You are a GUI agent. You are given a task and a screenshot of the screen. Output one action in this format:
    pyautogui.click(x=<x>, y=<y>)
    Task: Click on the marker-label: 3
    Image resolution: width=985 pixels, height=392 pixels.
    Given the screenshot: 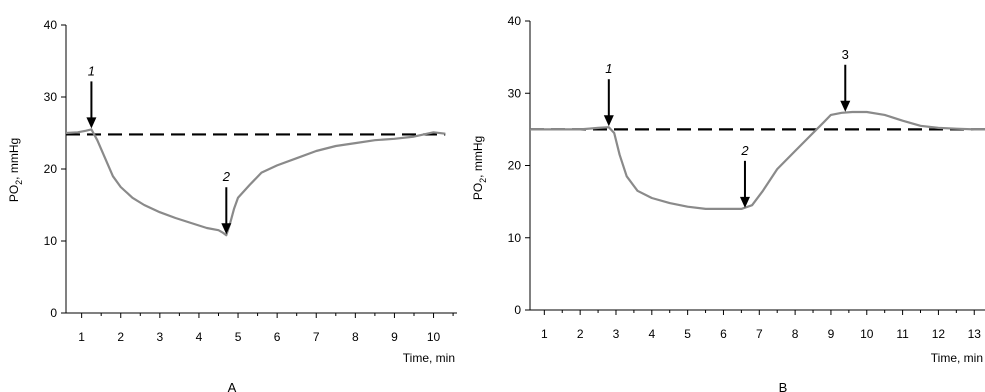 What is the action you would take?
    pyautogui.click(x=845, y=54)
    